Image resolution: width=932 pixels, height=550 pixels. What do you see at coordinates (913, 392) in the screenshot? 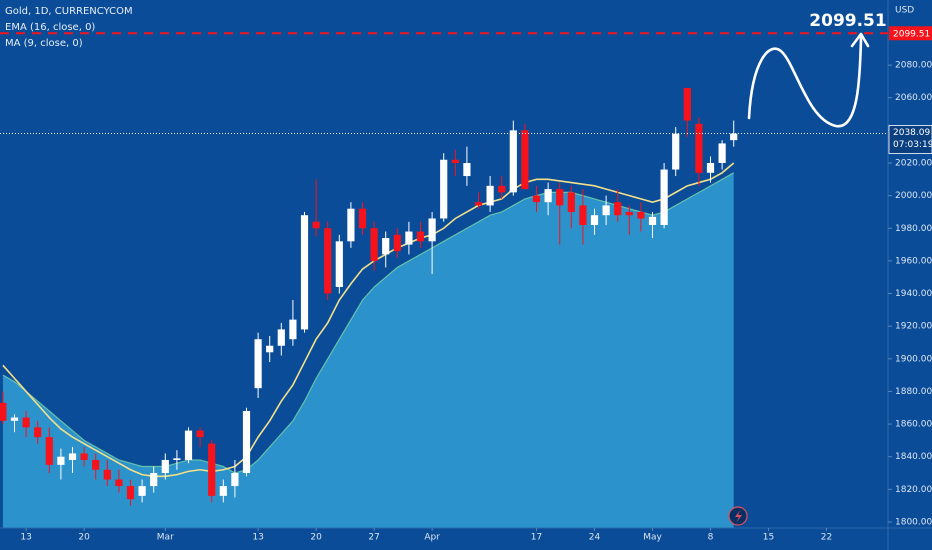
I see `y-tick-label: 1880.00` at bounding box center [913, 392].